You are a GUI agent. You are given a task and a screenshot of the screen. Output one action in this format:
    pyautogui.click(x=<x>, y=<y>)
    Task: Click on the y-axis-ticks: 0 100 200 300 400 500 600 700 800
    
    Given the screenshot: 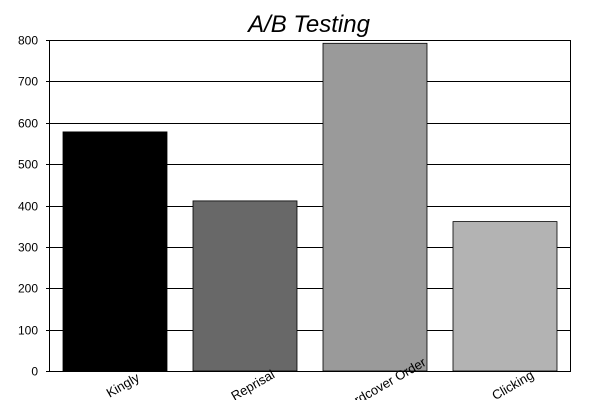 What is the action you would take?
    pyautogui.click(x=34, y=206)
    